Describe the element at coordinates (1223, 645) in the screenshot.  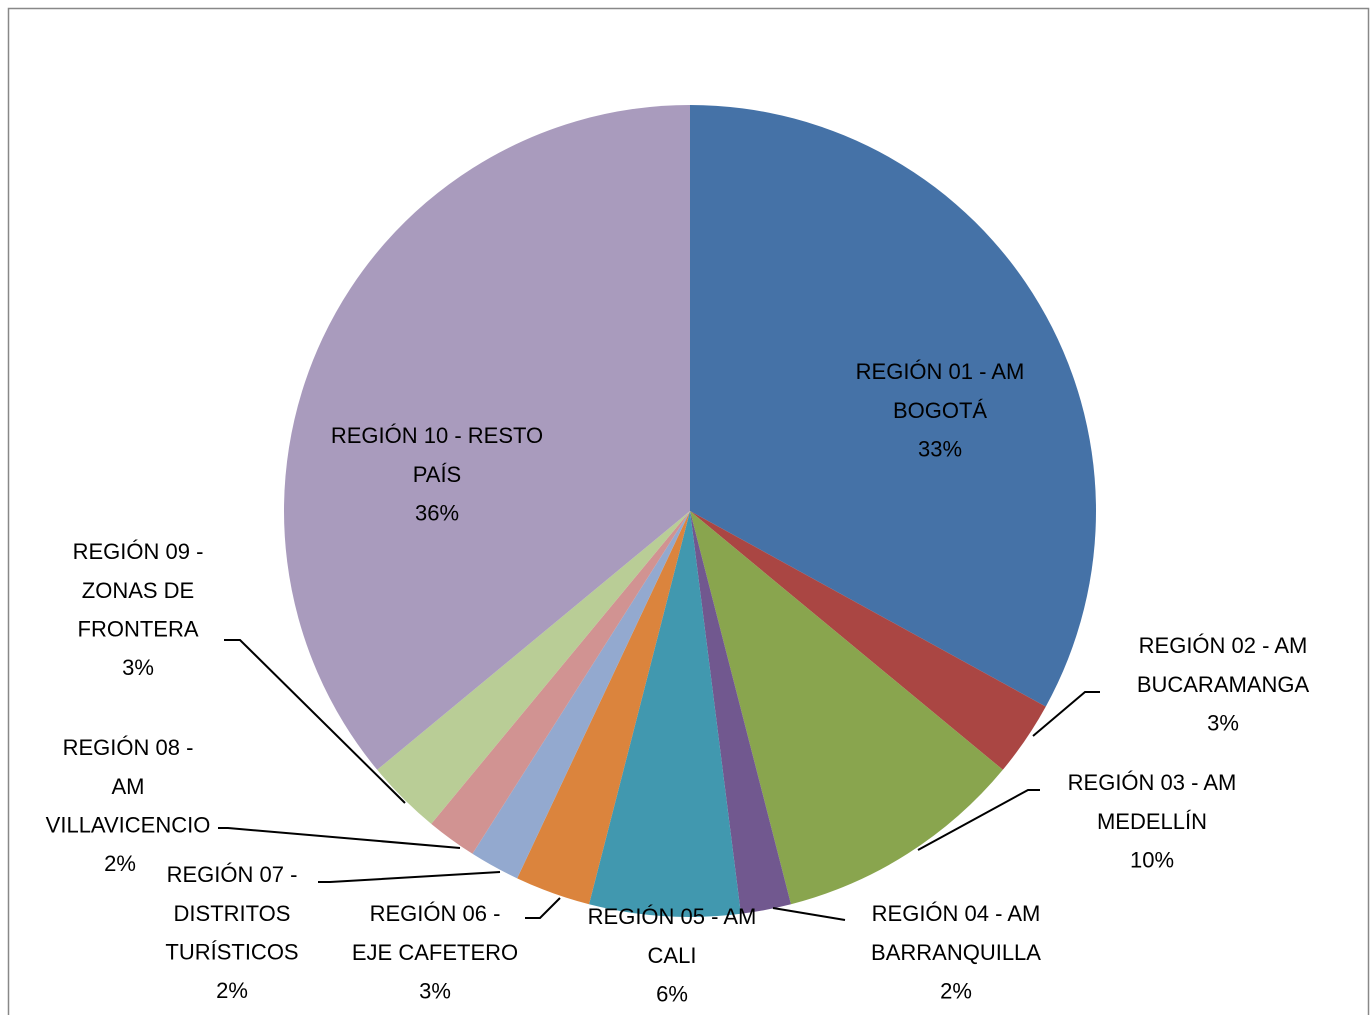
I see `label-line: REGIÓN 02 - AM` at that location.